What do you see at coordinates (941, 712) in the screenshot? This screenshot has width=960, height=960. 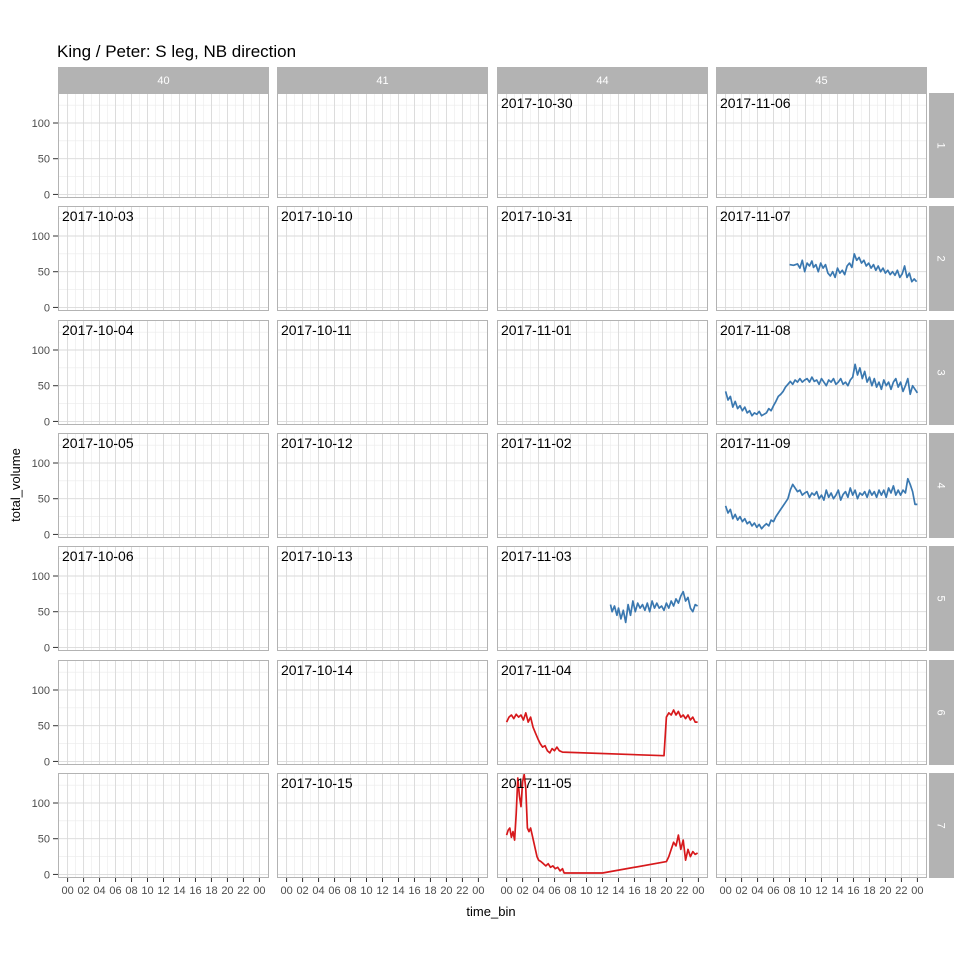 I see `row-strip-label: 6` at bounding box center [941, 712].